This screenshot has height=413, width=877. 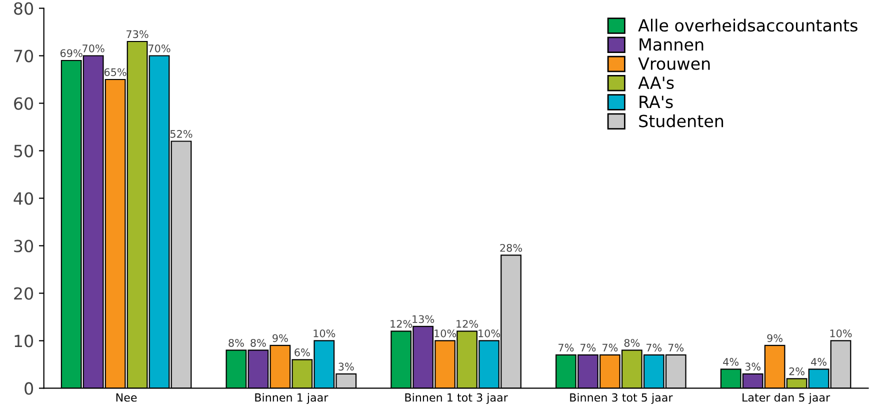 What do you see at coordinates (181, 134) in the screenshot?
I see `data-label: 52%` at bounding box center [181, 134].